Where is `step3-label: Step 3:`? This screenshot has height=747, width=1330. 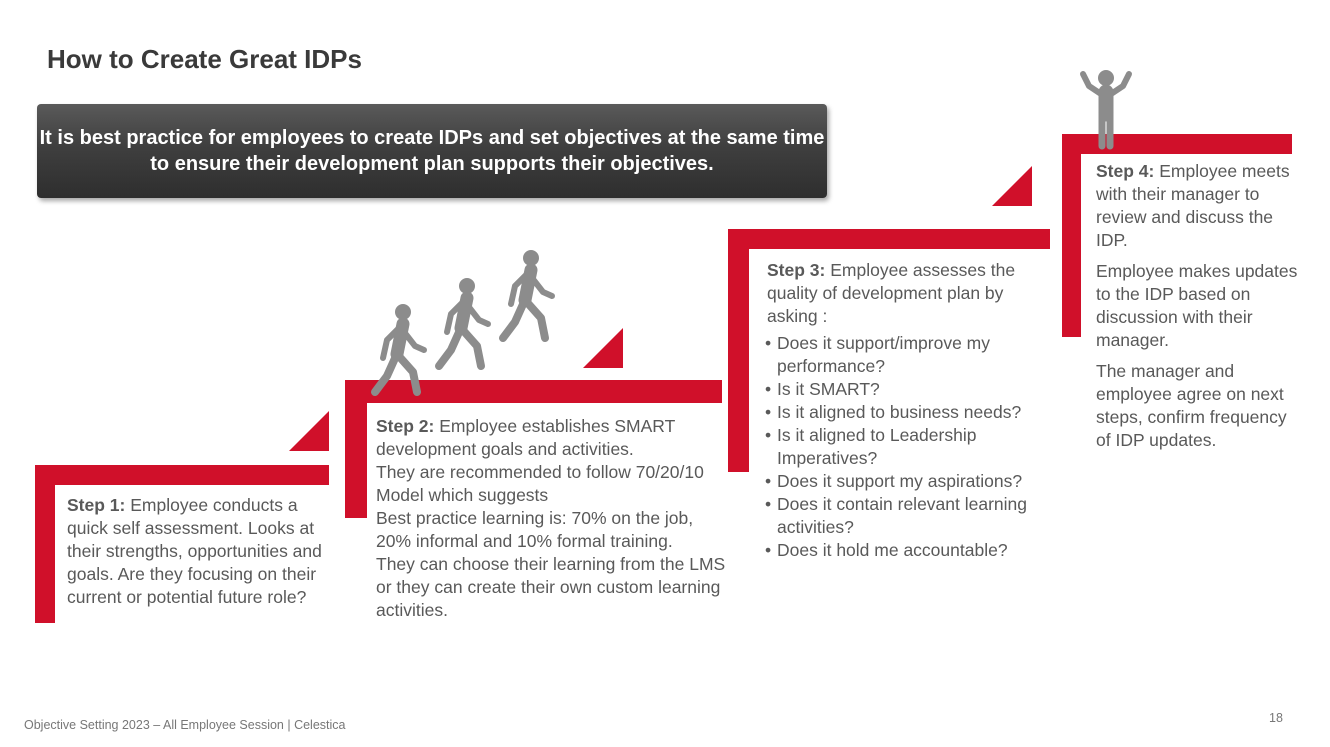
step3-label: Step 3: is located at coordinates (796, 270).